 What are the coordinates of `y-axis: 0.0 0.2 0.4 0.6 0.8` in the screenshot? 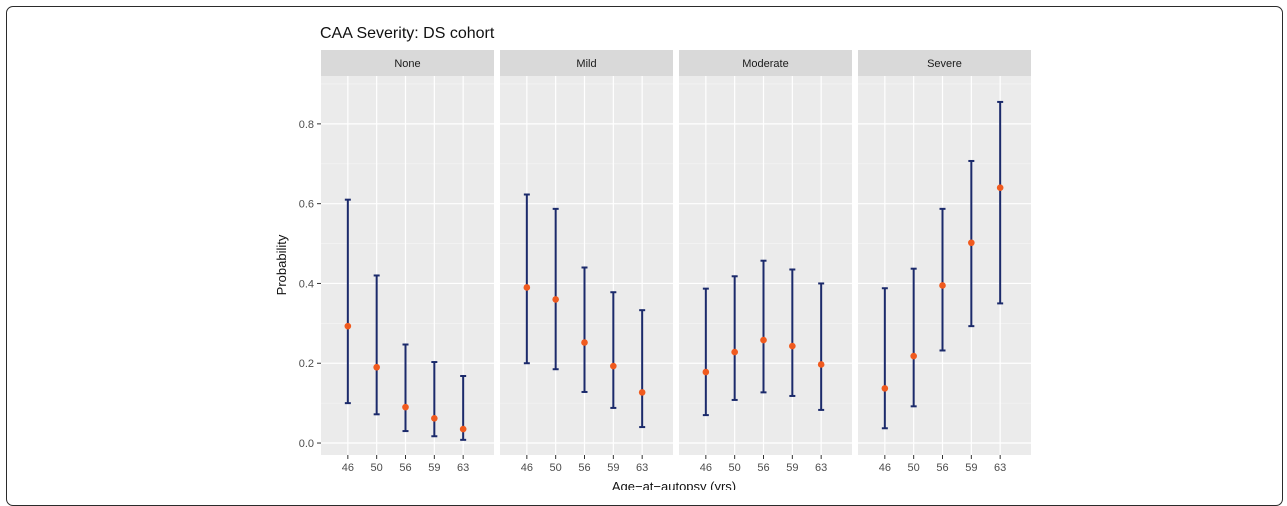 It's located at (310, 284).